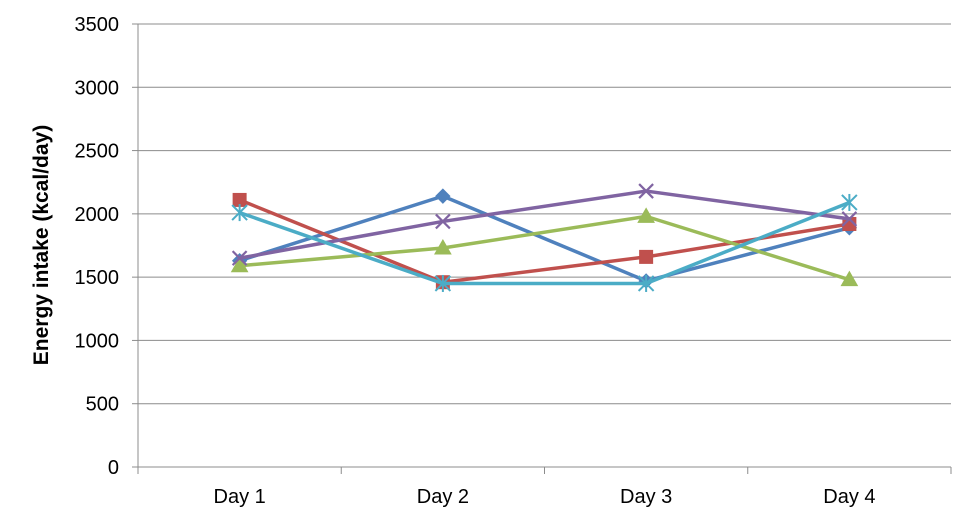 This screenshot has width=975, height=523. What do you see at coordinates (97, 88) in the screenshot?
I see `y-tick-label: 3000` at bounding box center [97, 88].